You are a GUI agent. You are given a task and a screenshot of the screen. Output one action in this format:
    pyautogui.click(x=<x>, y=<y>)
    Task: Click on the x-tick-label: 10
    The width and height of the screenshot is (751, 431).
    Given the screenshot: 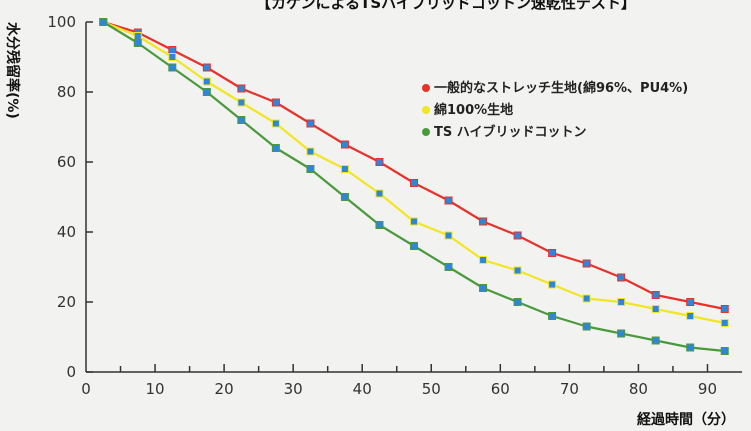 What is the action you would take?
    pyautogui.click(x=155, y=389)
    